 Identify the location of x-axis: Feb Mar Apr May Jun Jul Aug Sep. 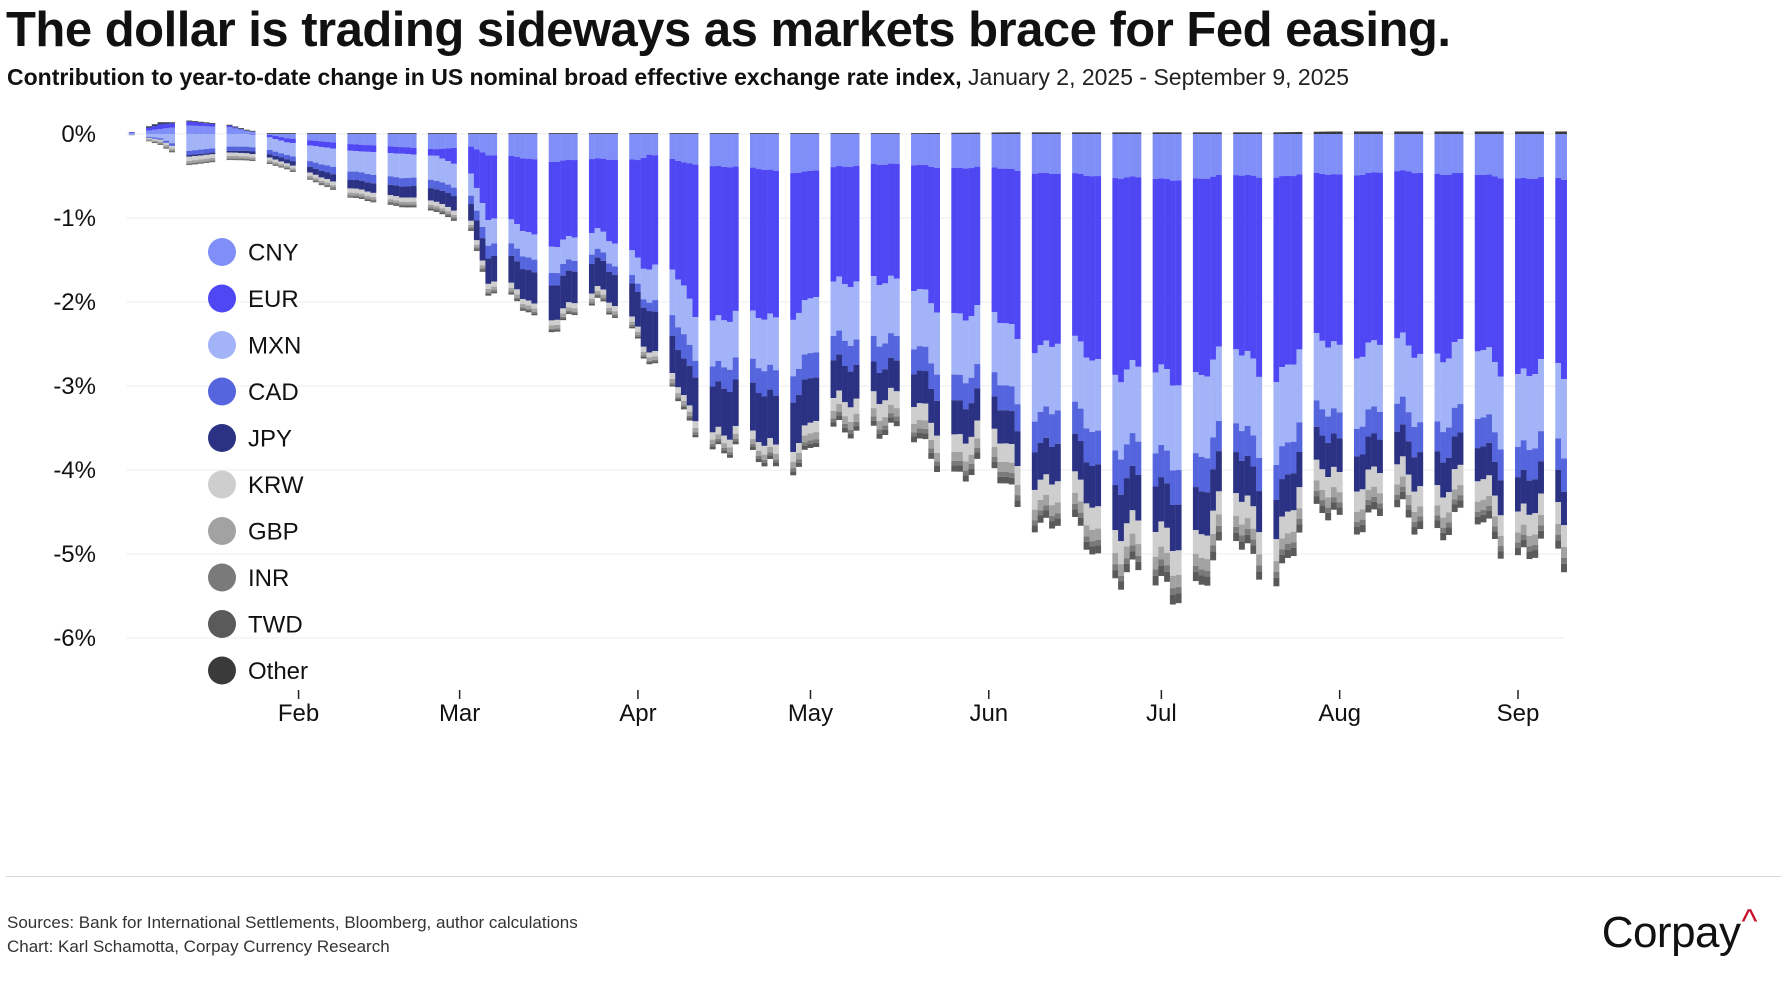
(908, 708).